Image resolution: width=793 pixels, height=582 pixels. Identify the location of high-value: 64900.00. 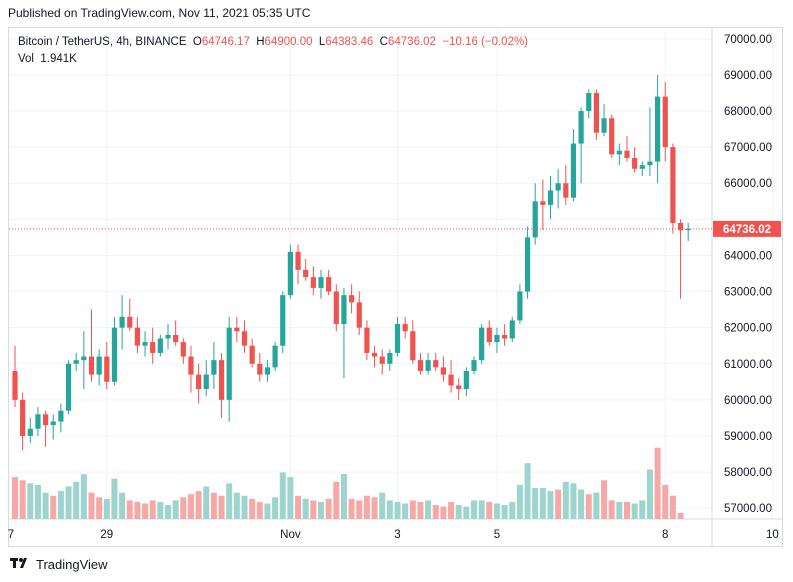
(288, 42).